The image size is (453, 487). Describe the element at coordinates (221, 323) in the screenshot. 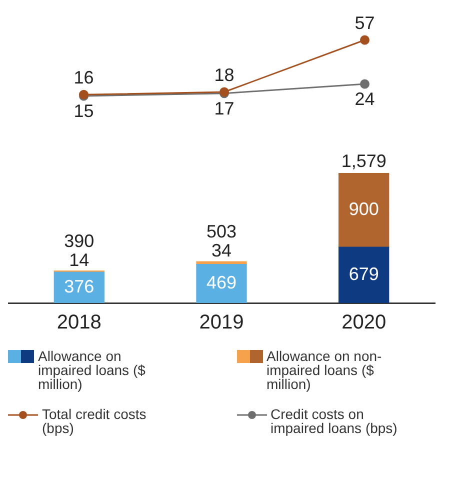

I see `x-tick-label: 2019` at that location.